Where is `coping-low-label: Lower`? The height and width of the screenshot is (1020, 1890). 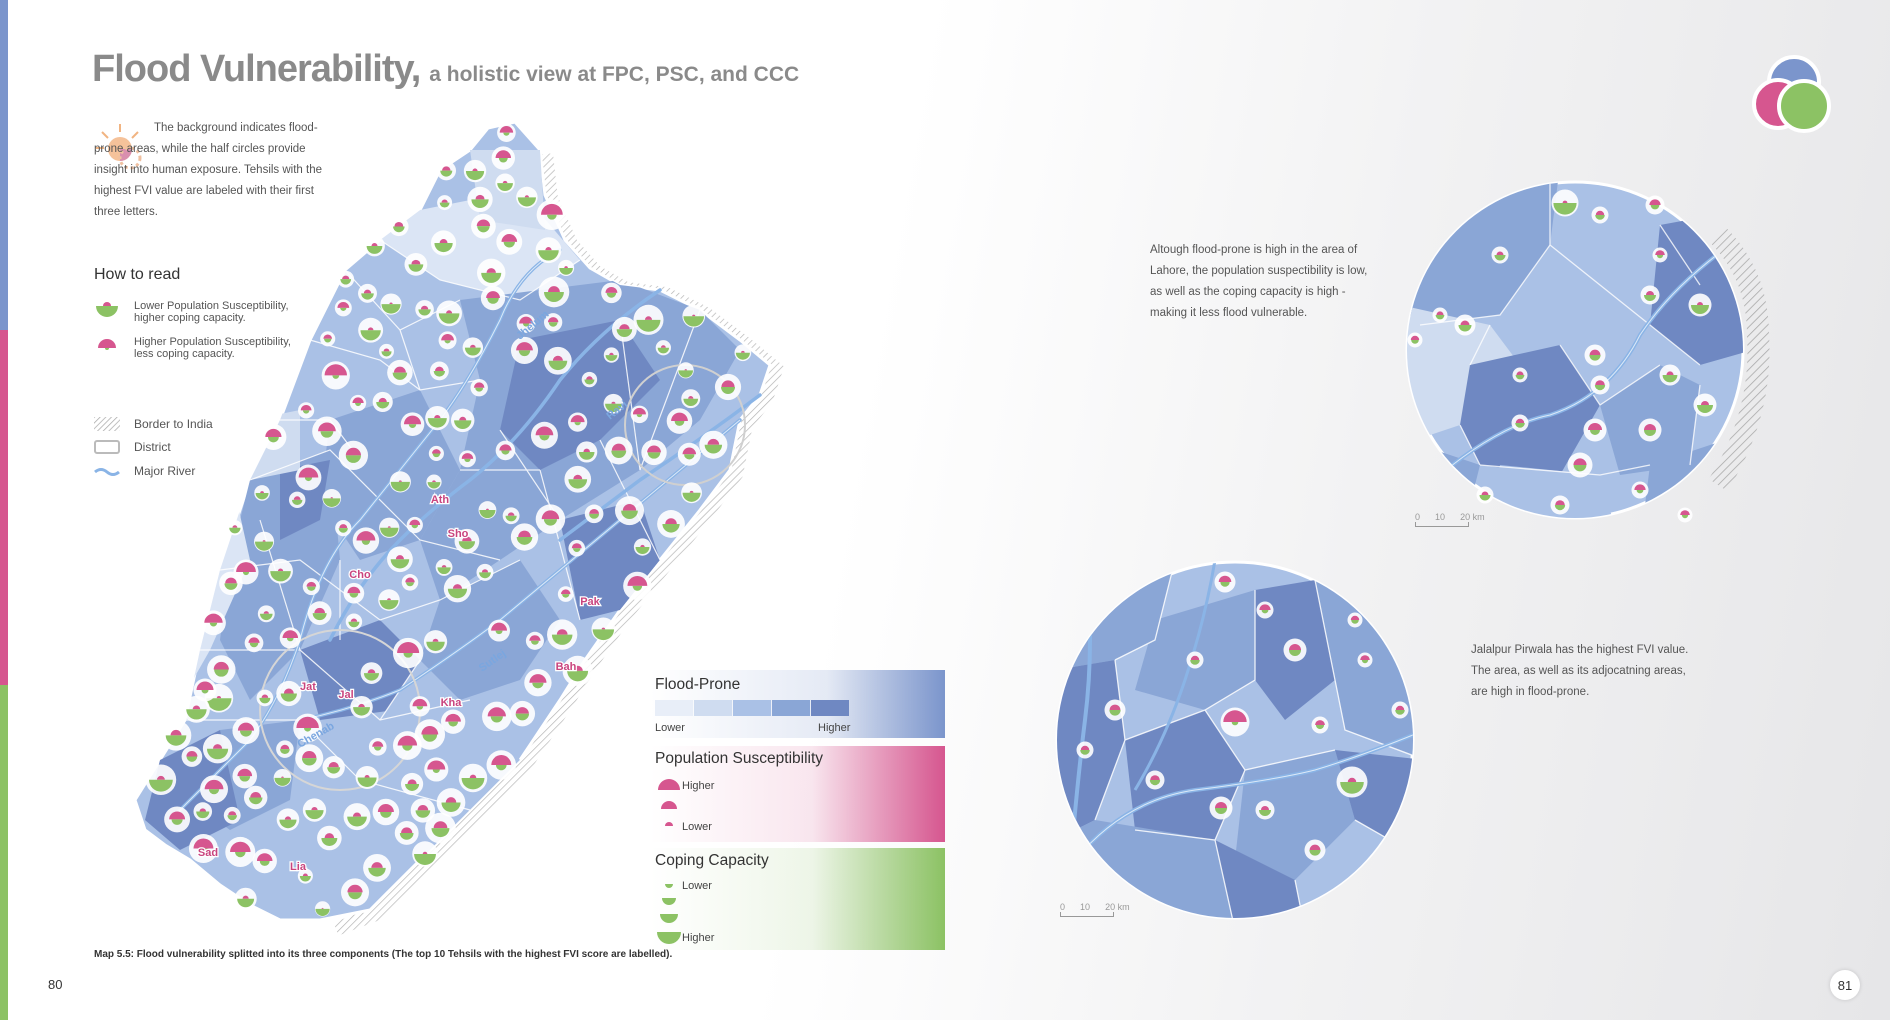 coping-low-label: Lower is located at coordinates (697, 886).